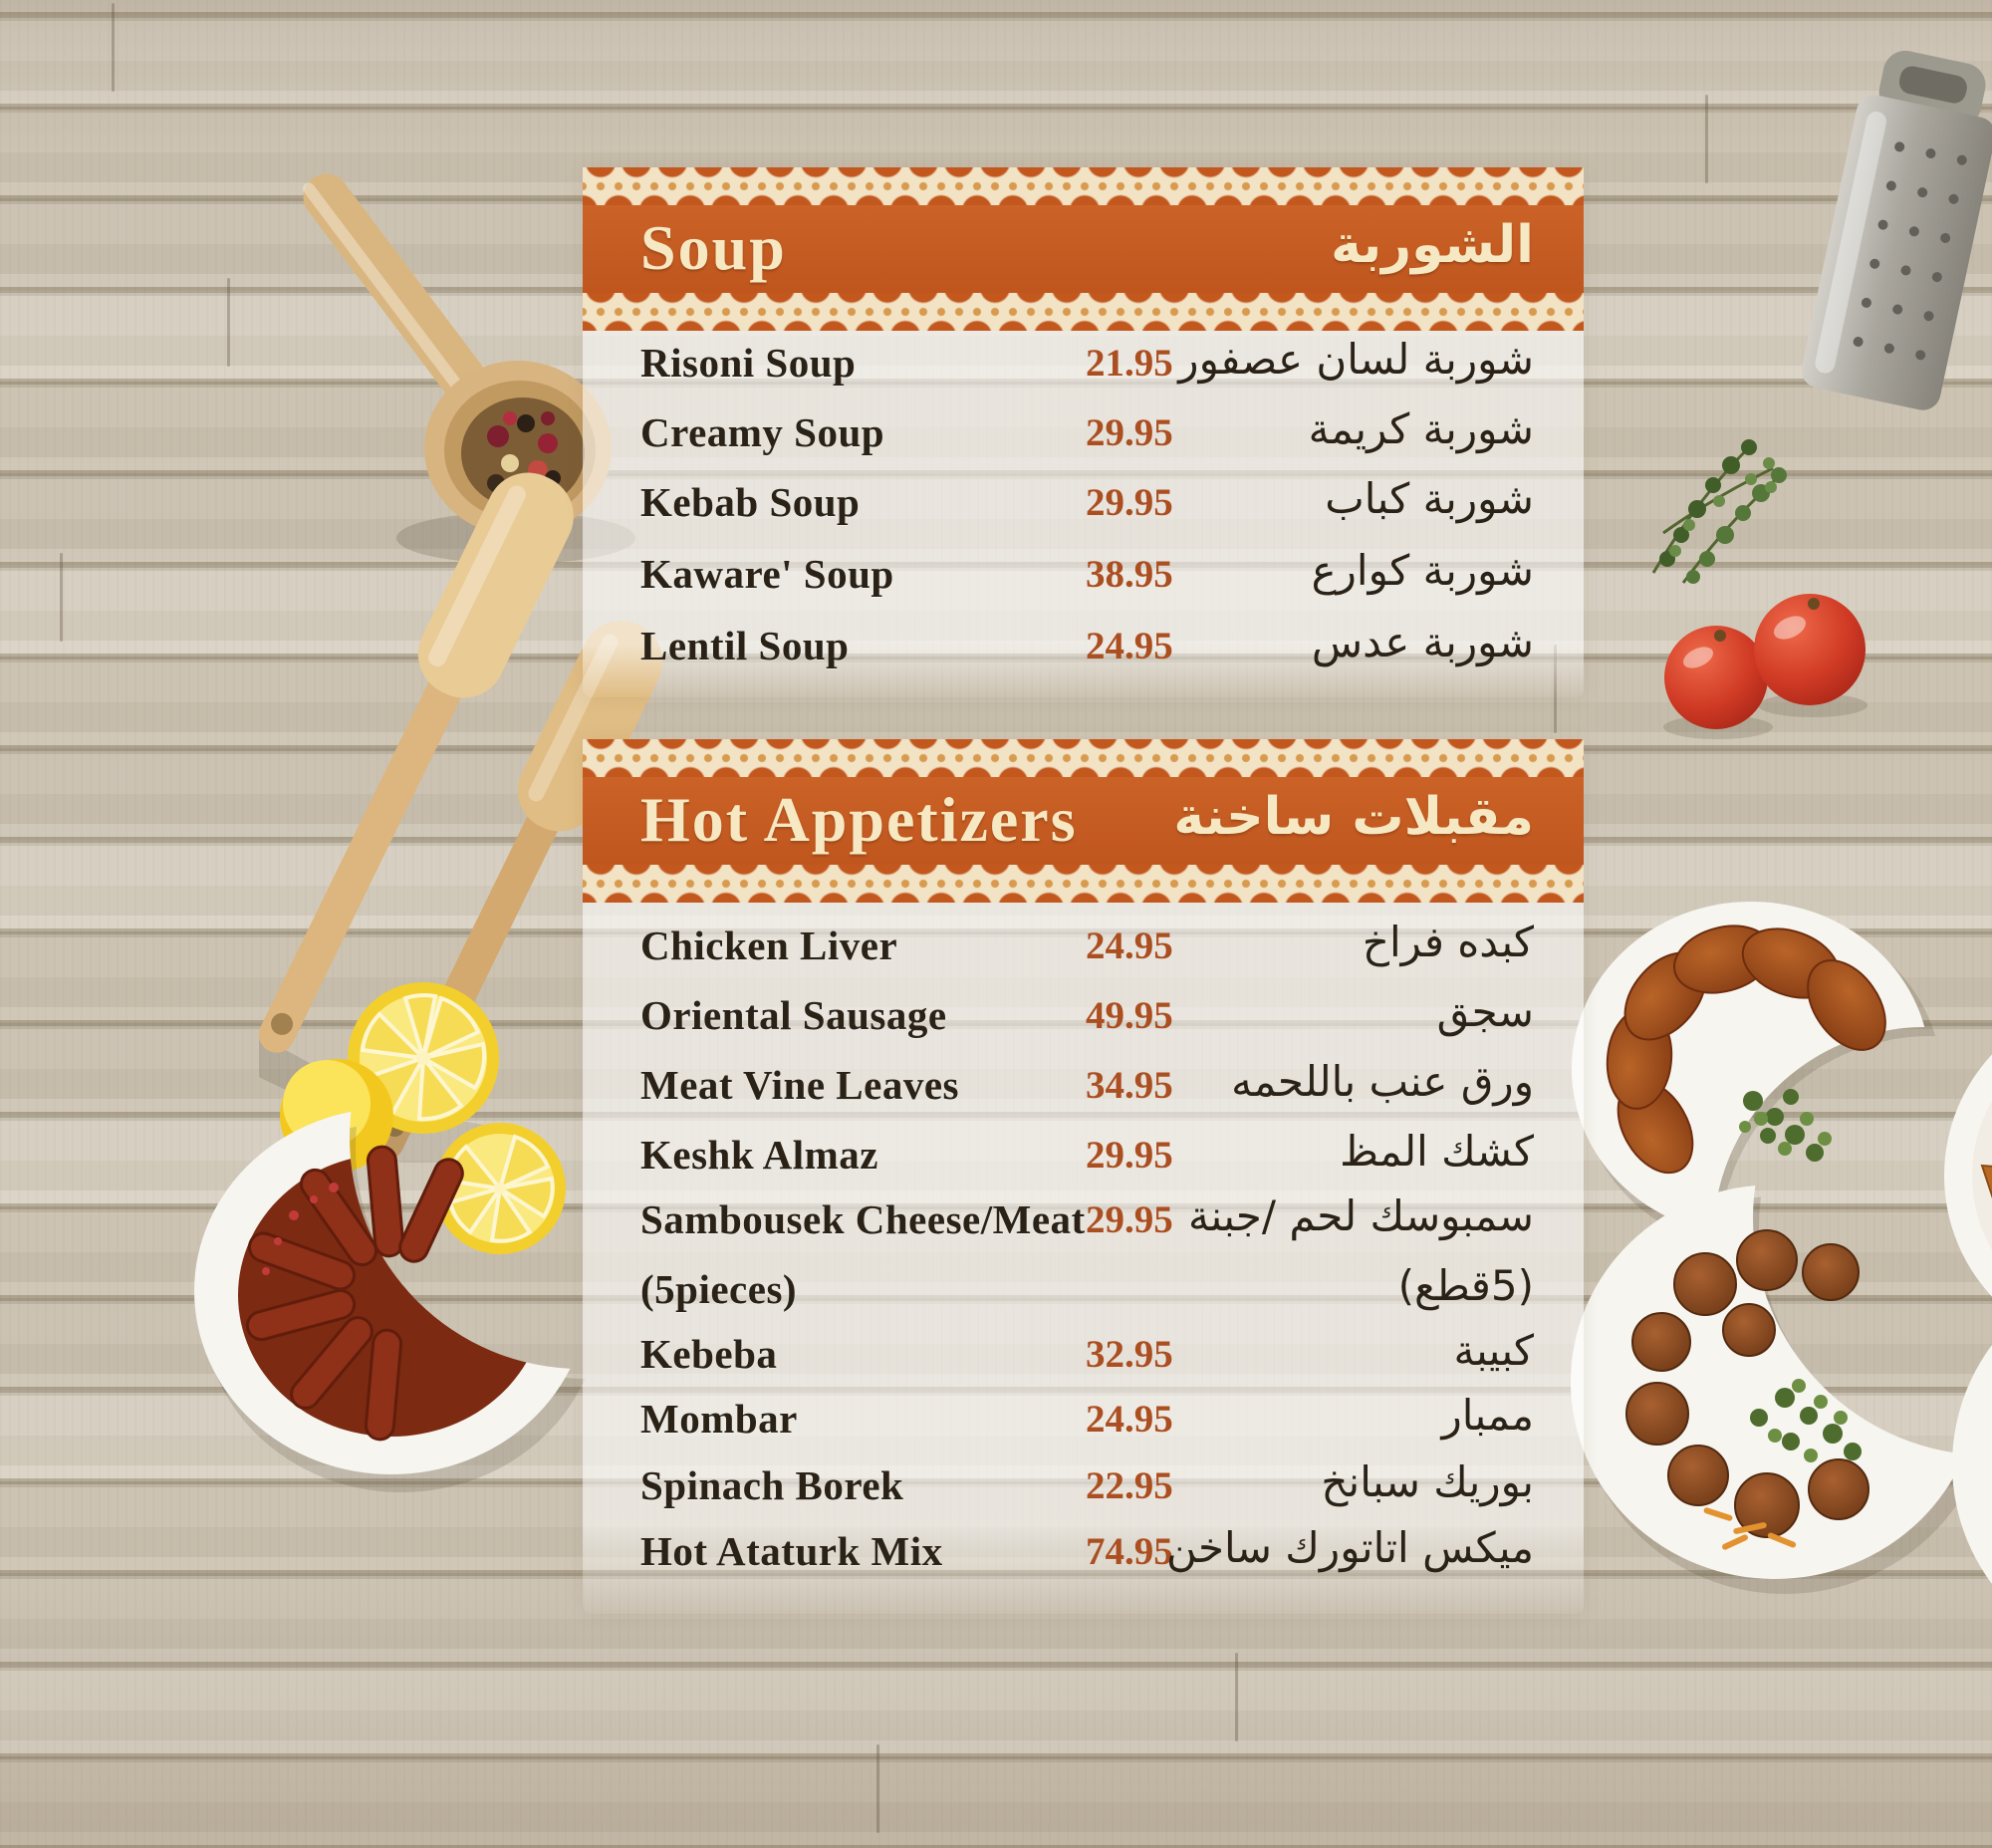 This screenshot has height=1848, width=1992. What do you see at coordinates (1765, 666) in the screenshot?
I see `tomatoes-photo` at bounding box center [1765, 666].